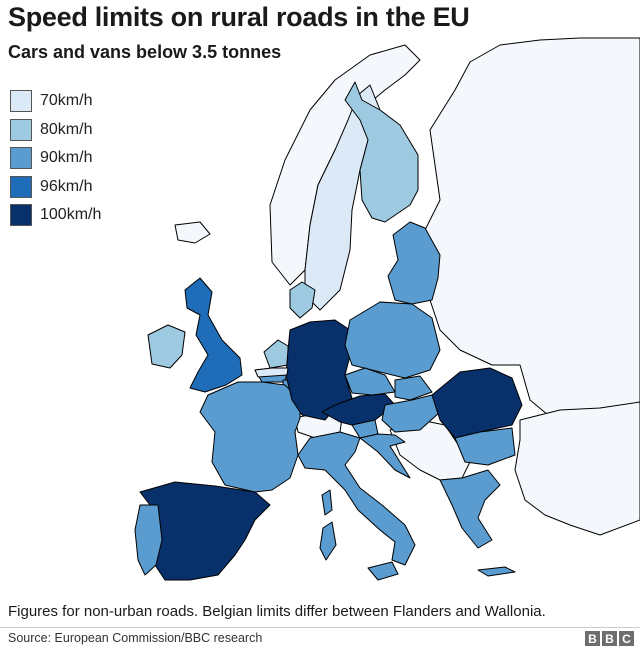 This screenshot has width=640, height=650. Describe the element at coordinates (485, 446) in the screenshot. I see `bulgaria` at that location.